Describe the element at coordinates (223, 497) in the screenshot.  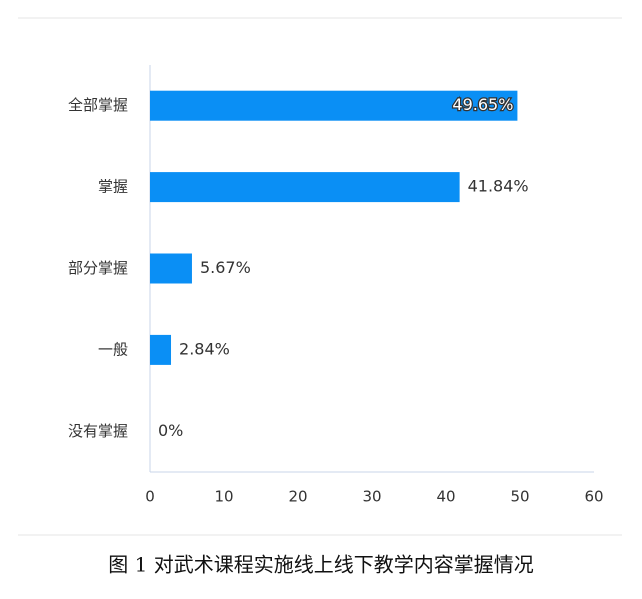
I see `x-tick-label: 10` at that location.